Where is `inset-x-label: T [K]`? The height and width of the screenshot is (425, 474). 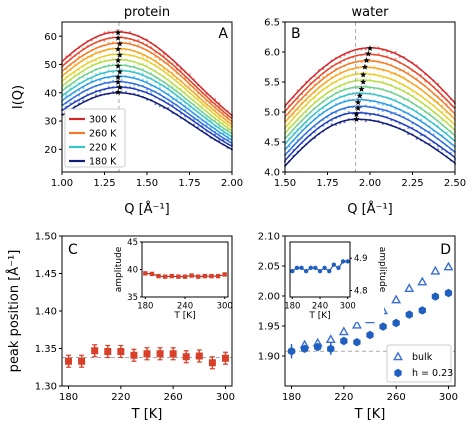 inset-x-label: T [K] is located at coordinates (184, 316).